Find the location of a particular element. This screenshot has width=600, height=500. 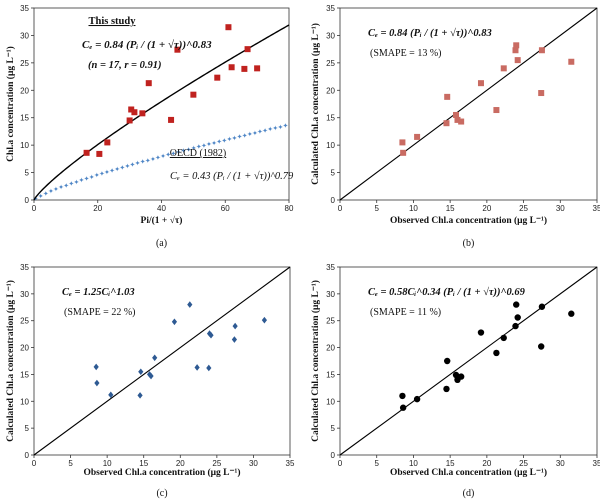

x-tick-label: 15 is located at coordinates (143, 463).